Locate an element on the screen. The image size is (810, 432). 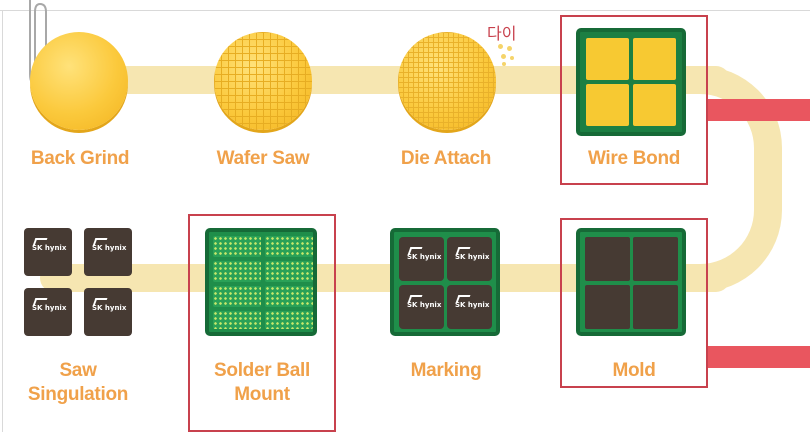
wafer-saw-label: Wafer Saw is located at coordinates (263, 158).